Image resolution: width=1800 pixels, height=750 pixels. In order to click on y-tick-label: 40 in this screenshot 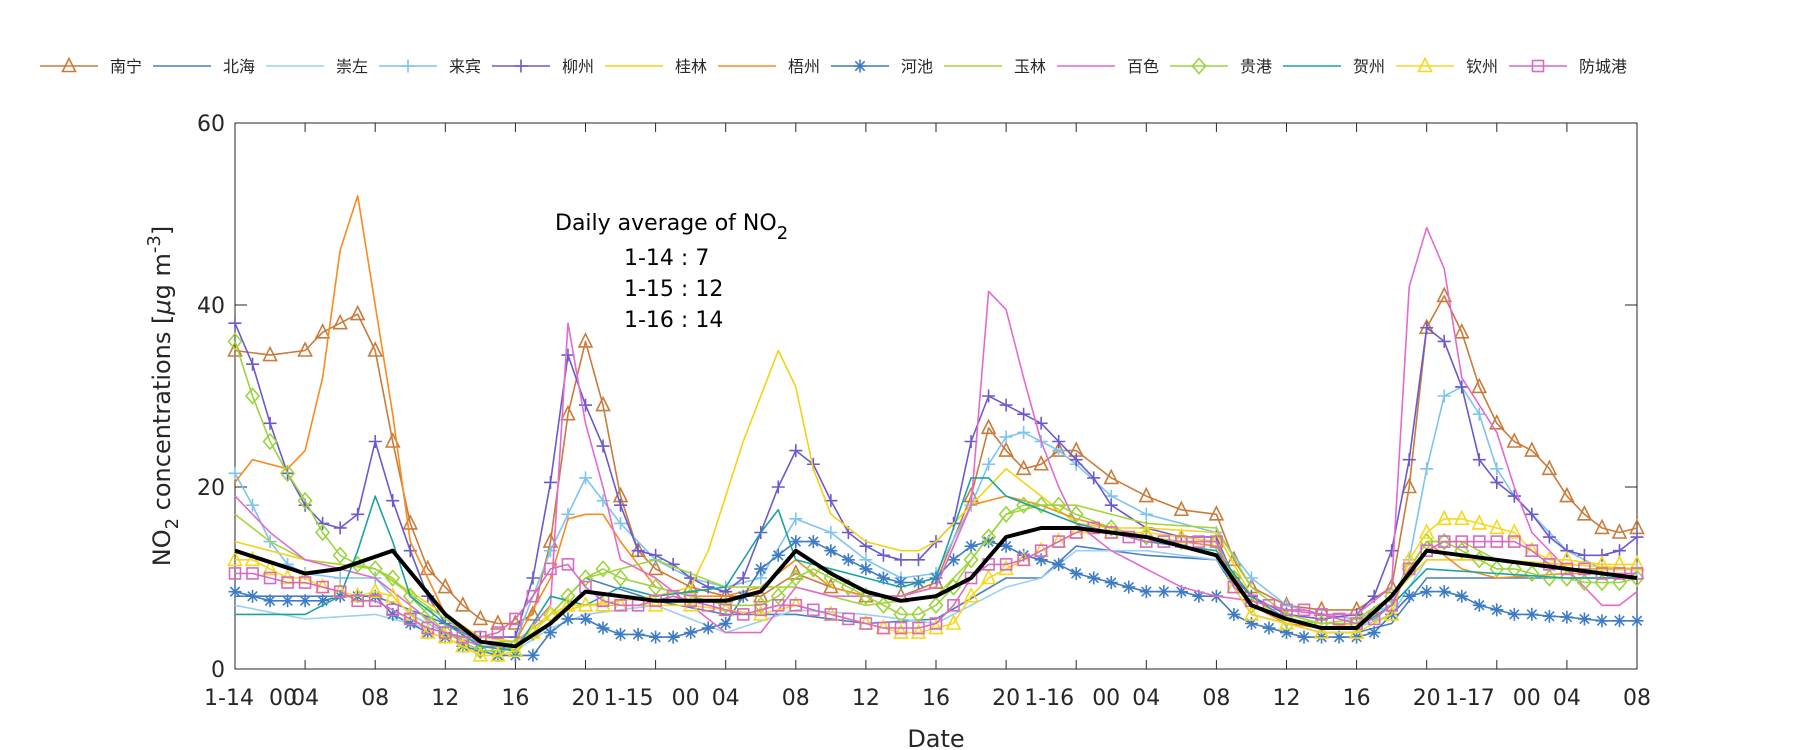, I will do `click(211, 306)`.